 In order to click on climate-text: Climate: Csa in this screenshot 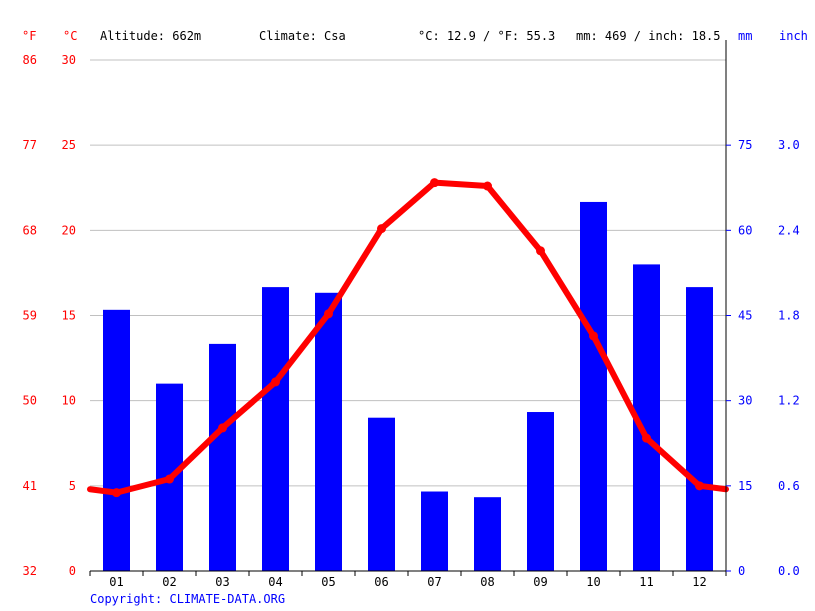, I will do `click(302, 36)`.